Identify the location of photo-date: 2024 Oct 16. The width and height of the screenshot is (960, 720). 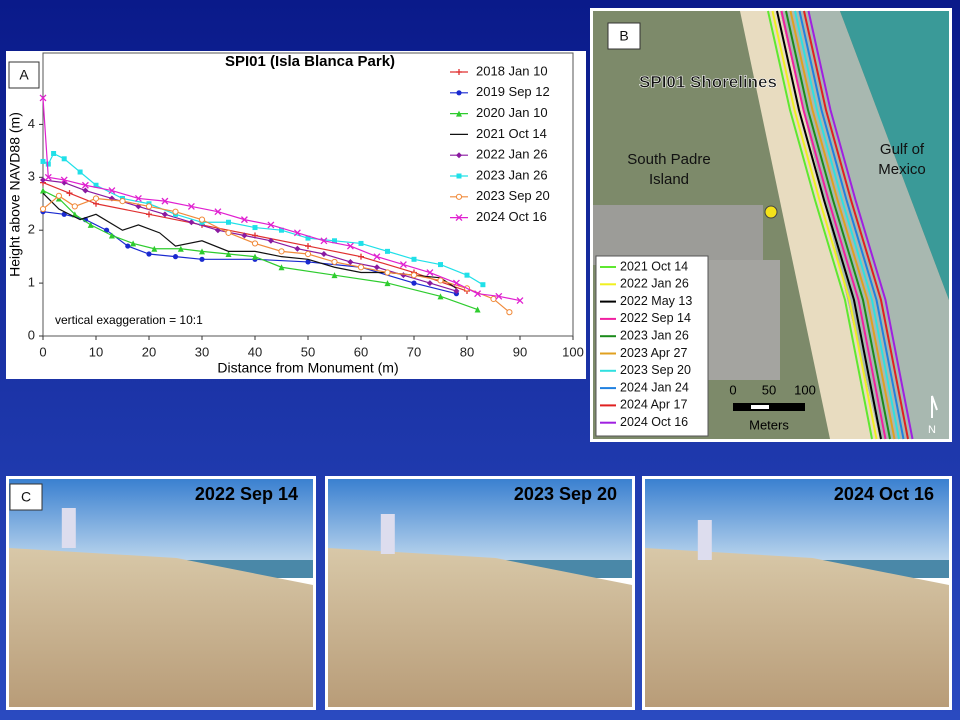
(884, 494).